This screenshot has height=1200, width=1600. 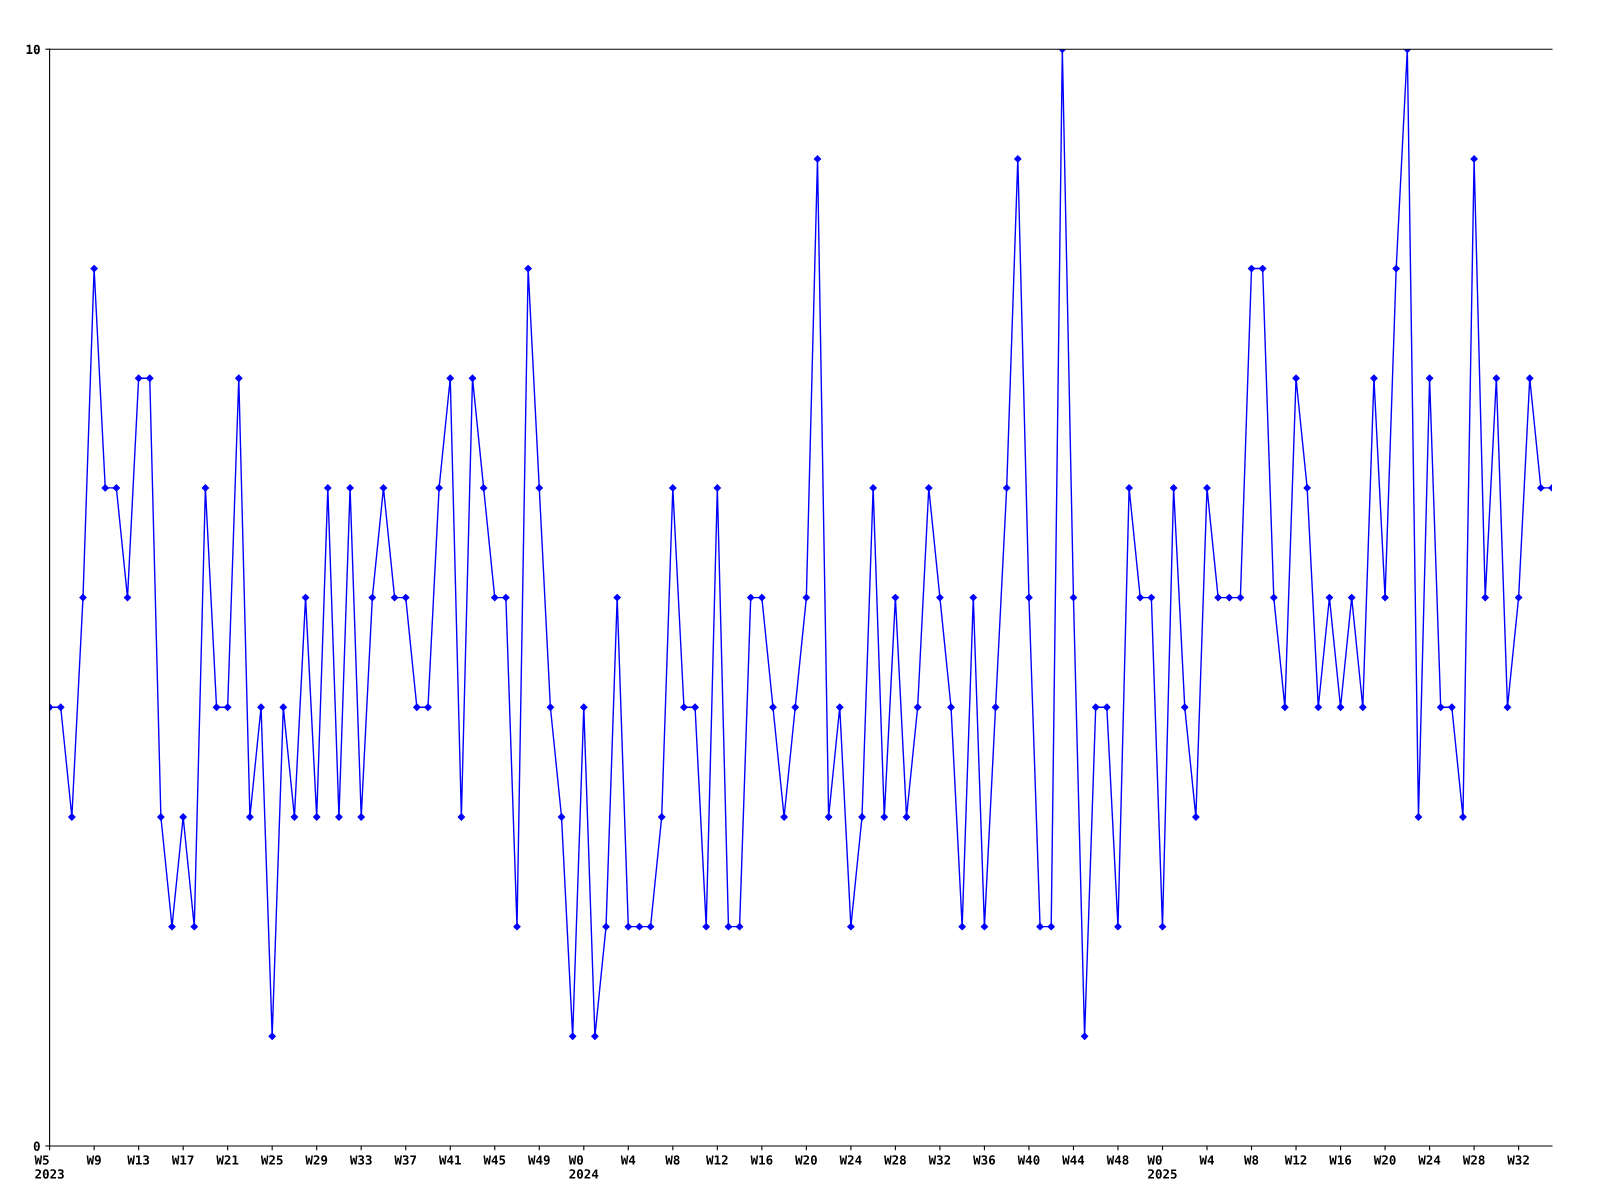 I want to click on x-tick-label: W0 2024, so click(x=583, y=1167).